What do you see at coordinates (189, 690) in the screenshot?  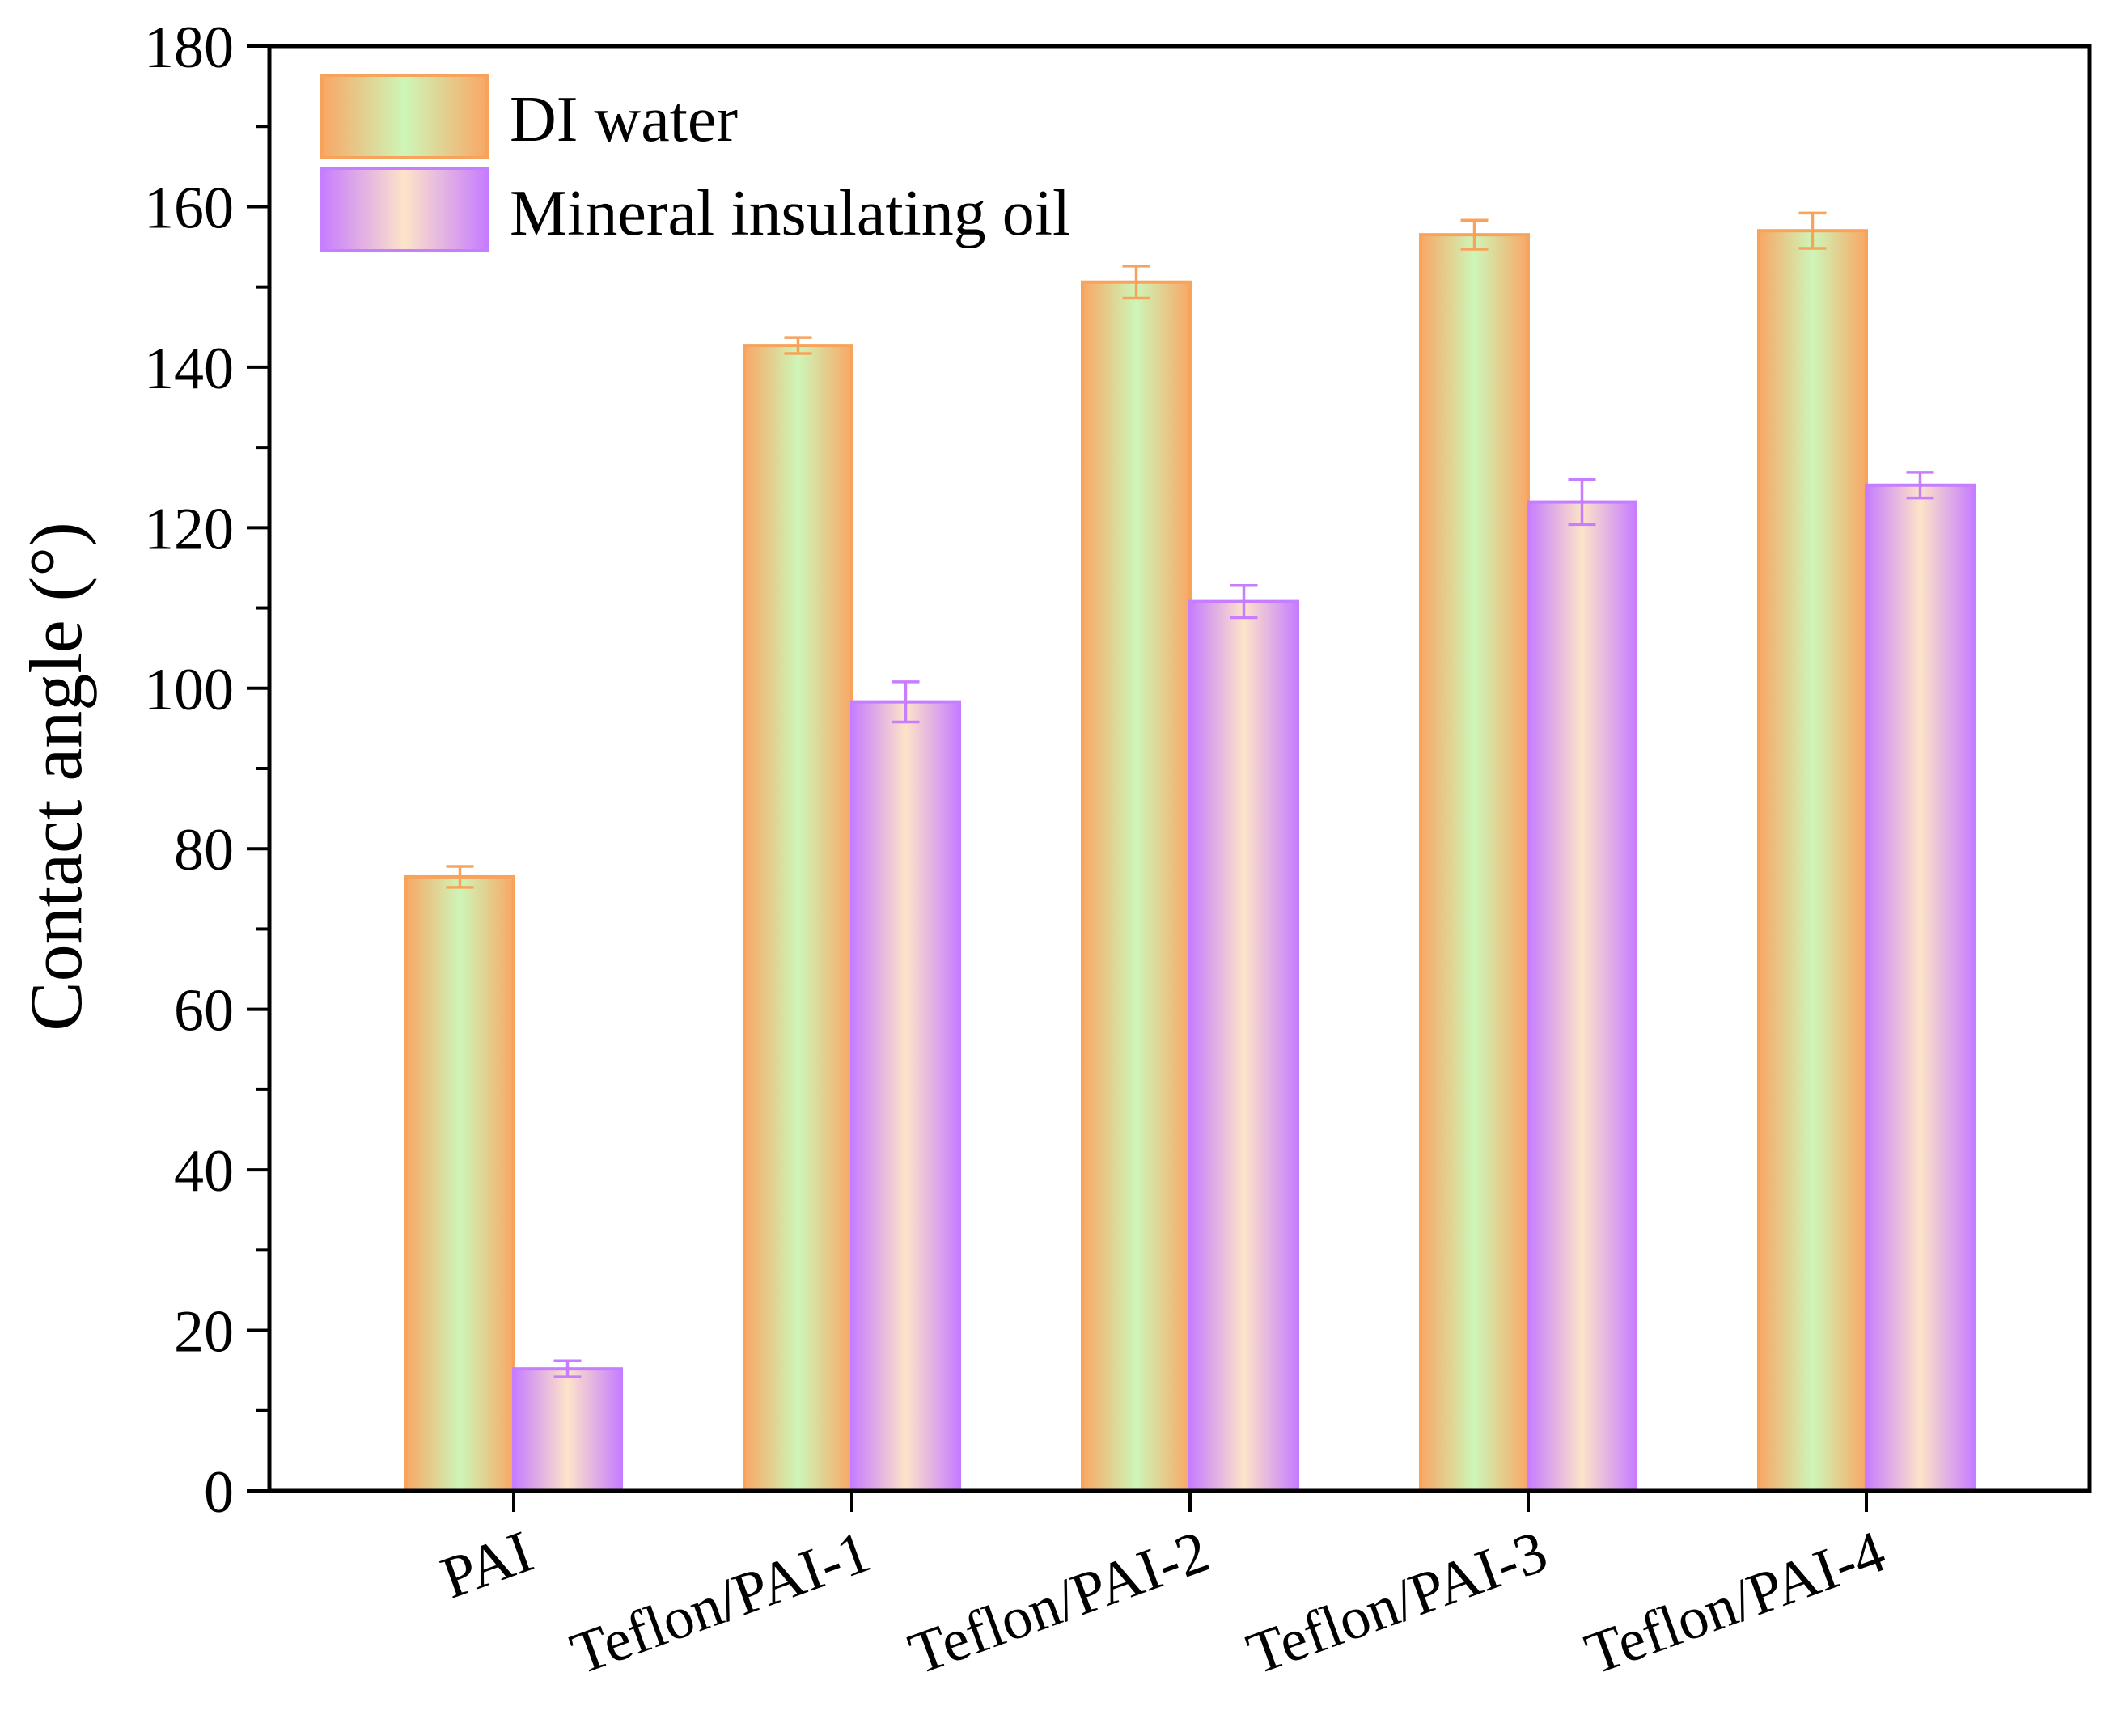 I see `y-tick-label: 100` at bounding box center [189, 690].